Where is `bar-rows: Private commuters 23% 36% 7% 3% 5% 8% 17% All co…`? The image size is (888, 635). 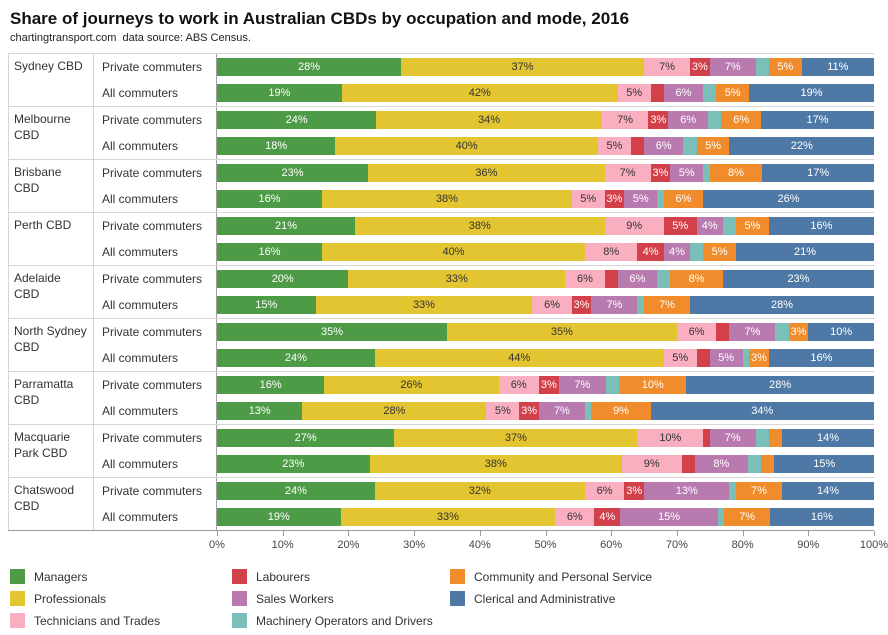
bar-rows: Private commuters 23% 36% 7% 3% 5% 8% 17% All co… is located at coordinates (484, 186).